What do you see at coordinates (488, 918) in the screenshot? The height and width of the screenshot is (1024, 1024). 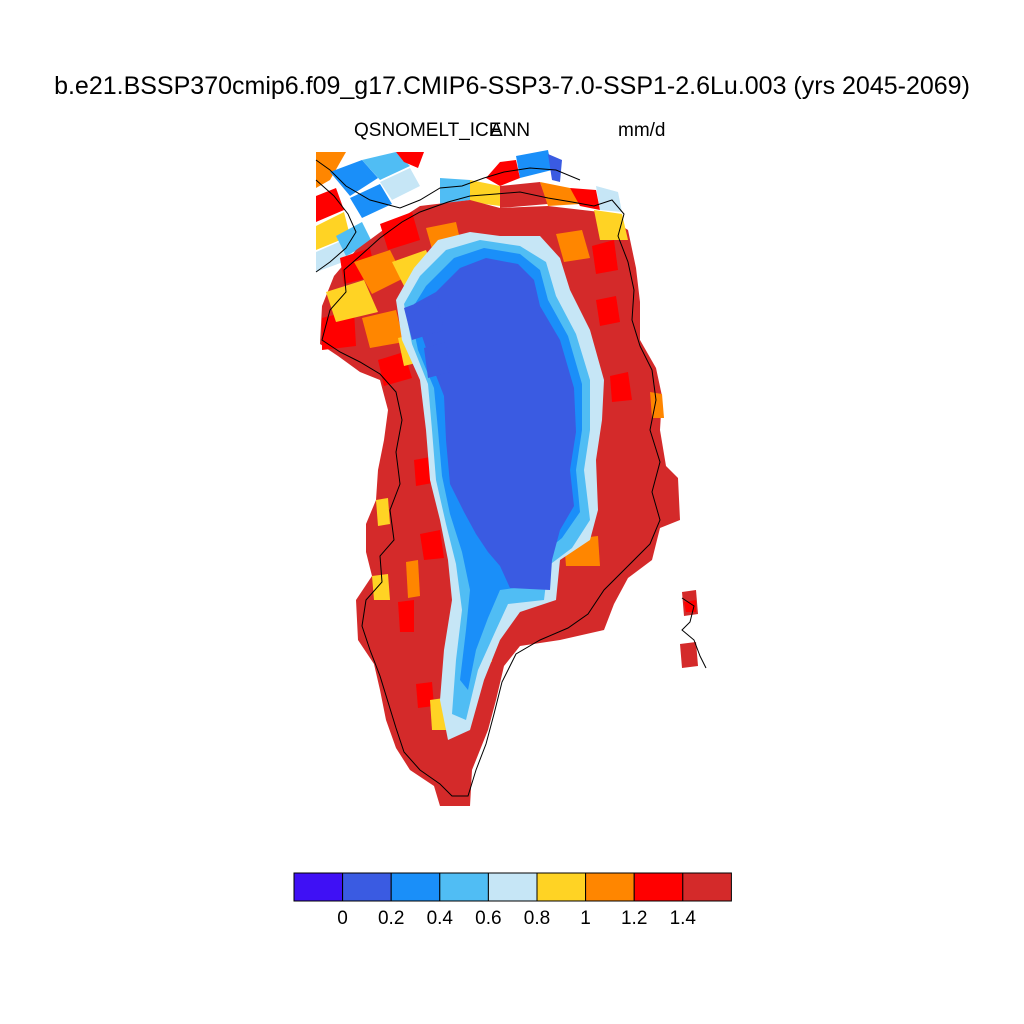 I see `colorbar-tick-label: 0.6` at bounding box center [488, 918].